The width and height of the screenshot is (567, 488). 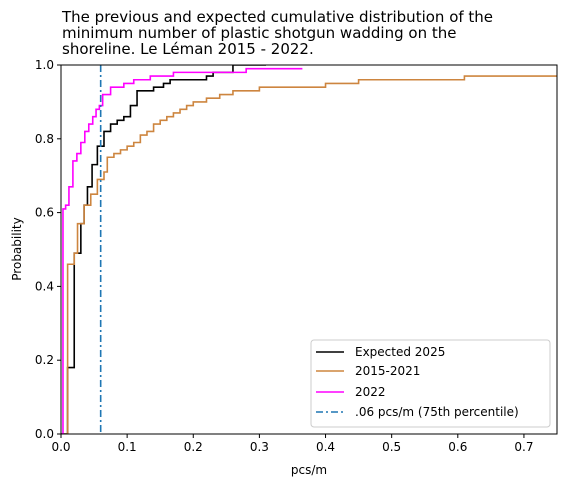 I want to click on x-tick-label: 0.6, so click(x=457, y=447).